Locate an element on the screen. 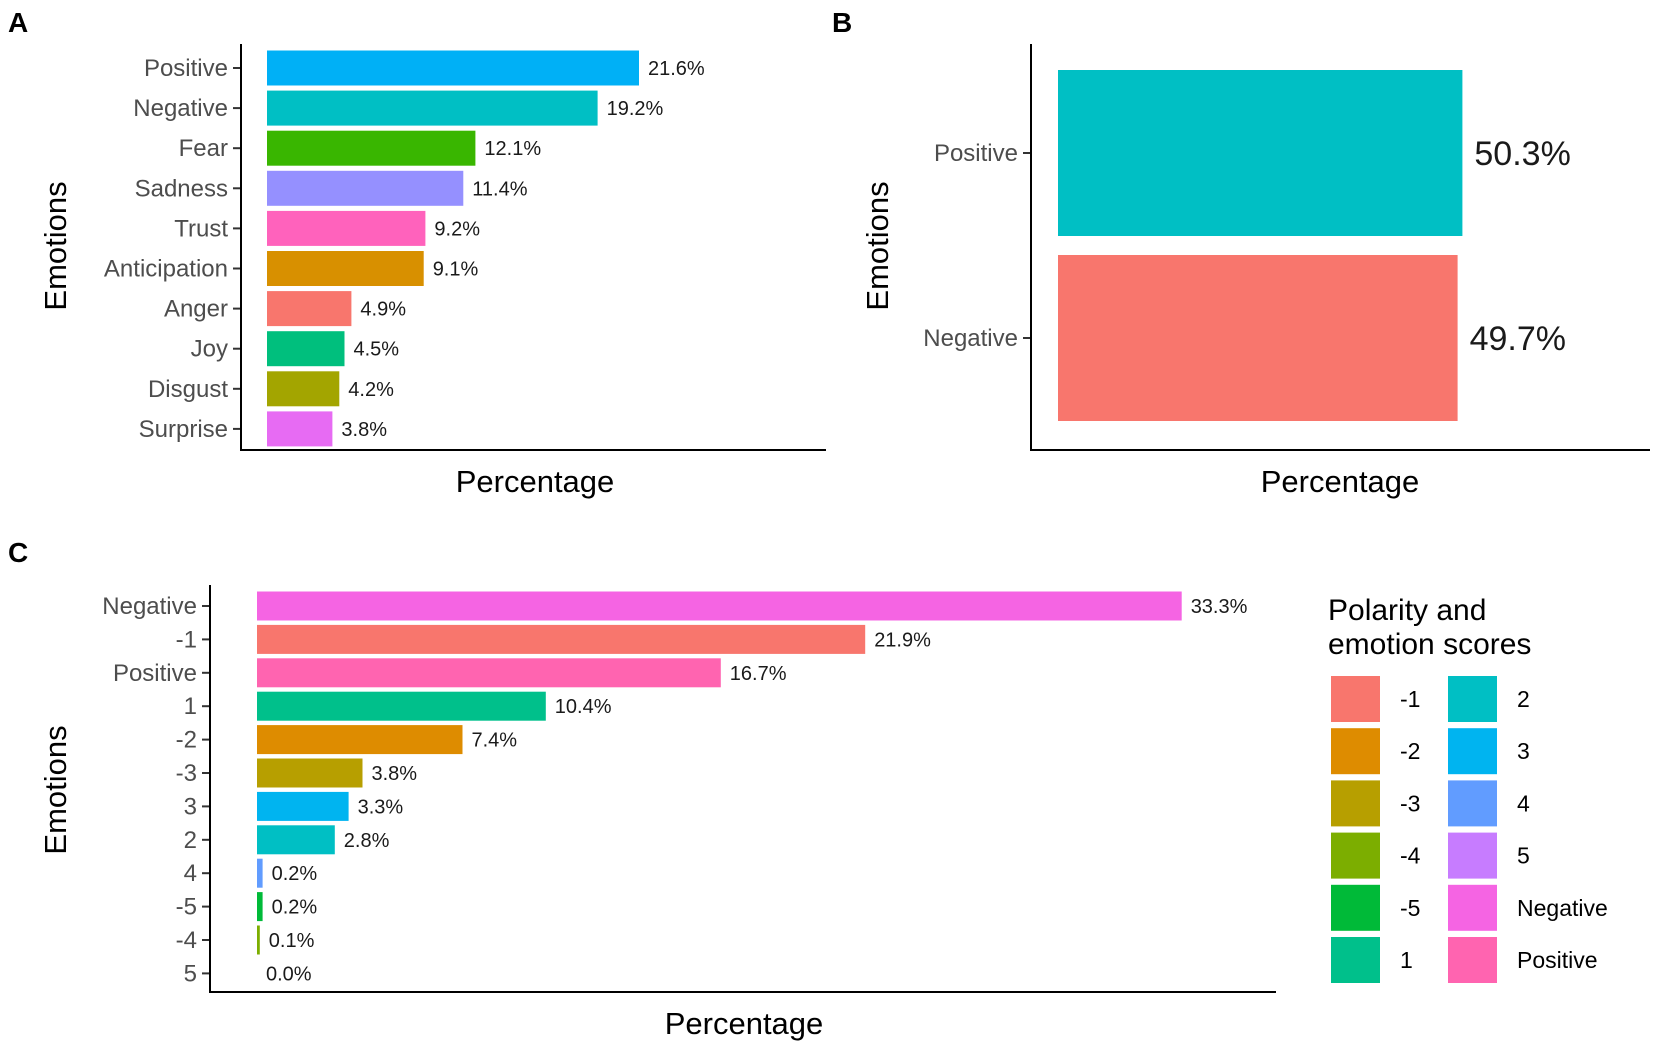 The image size is (1654, 1046). panel-a-tick-label-fear: Fear is located at coordinates (203, 148).